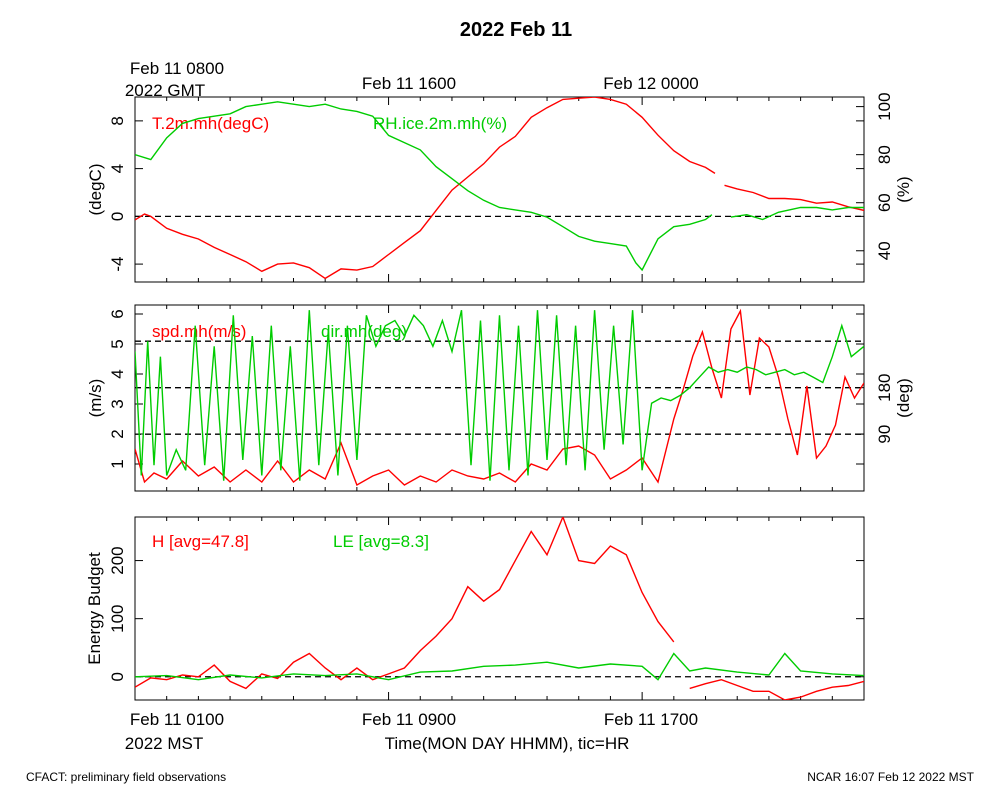 This screenshot has width=1000, height=800. What do you see at coordinates (177, 68) in the screenshot?
I see `top-axis-first-label-line1: Feb 11 0800` at bounding box center [177, 68].